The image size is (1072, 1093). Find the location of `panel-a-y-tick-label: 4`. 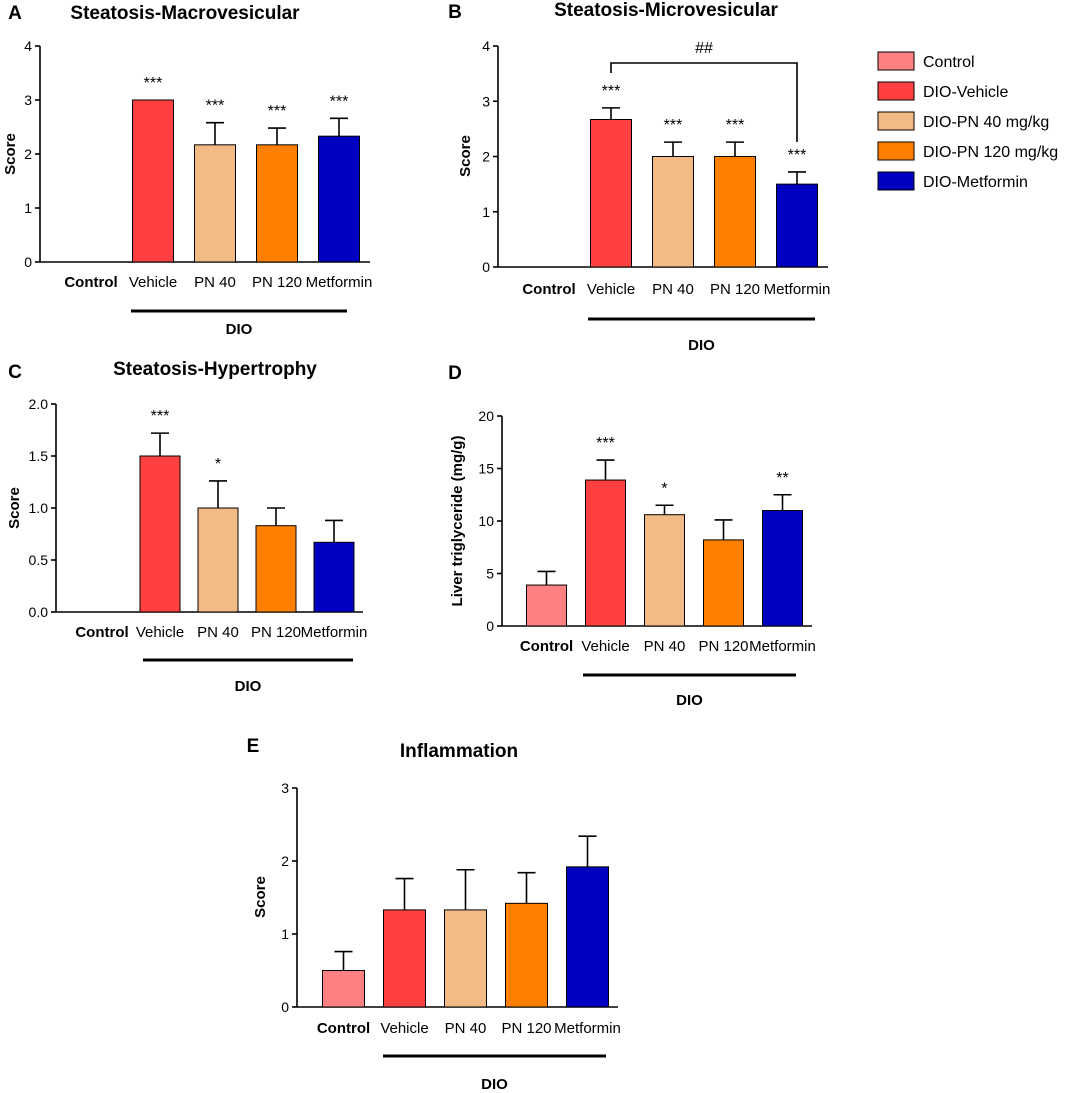

panel-a-y-tick-label: 4 is located at coordinates (28, 46).